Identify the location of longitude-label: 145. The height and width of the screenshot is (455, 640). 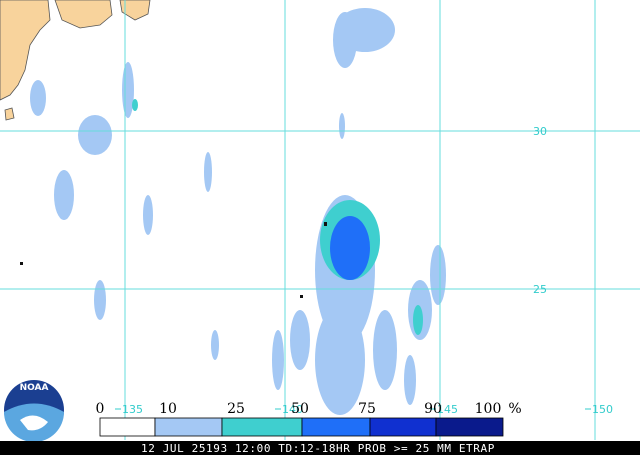
(447, 409).